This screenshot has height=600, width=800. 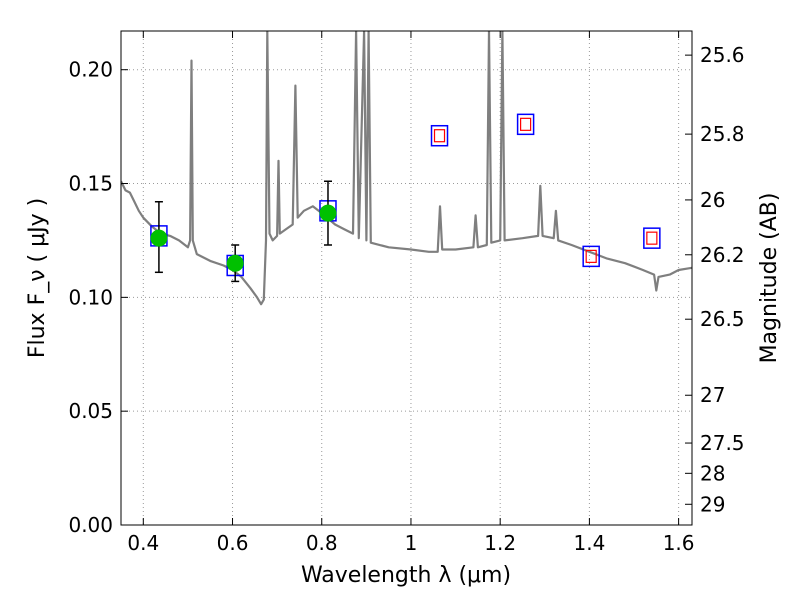 What do you see at coordinates (411, 543) in the screenshot?
I see `x-tick-label: 1` at bounding box center [411, 543].